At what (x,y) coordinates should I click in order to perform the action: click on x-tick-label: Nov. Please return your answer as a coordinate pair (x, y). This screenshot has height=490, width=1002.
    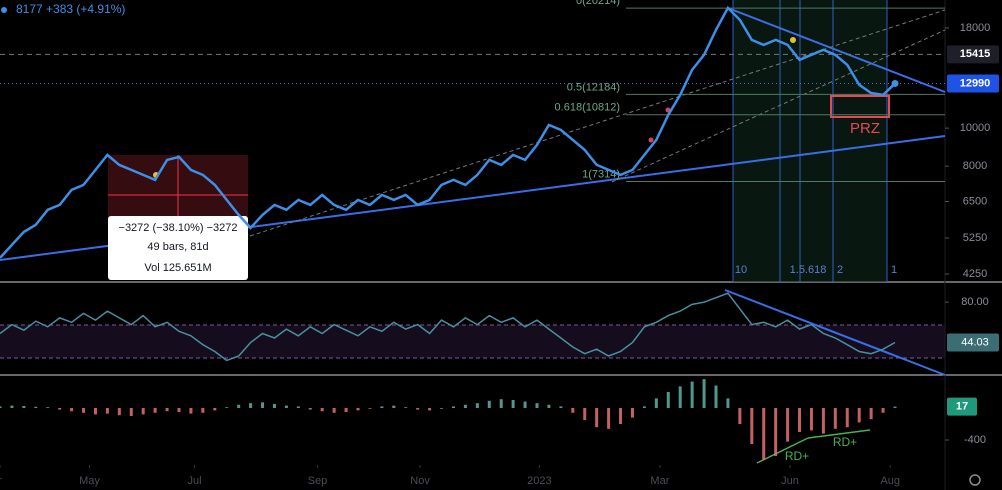
    Looking at the image, I should click on (420, 481).